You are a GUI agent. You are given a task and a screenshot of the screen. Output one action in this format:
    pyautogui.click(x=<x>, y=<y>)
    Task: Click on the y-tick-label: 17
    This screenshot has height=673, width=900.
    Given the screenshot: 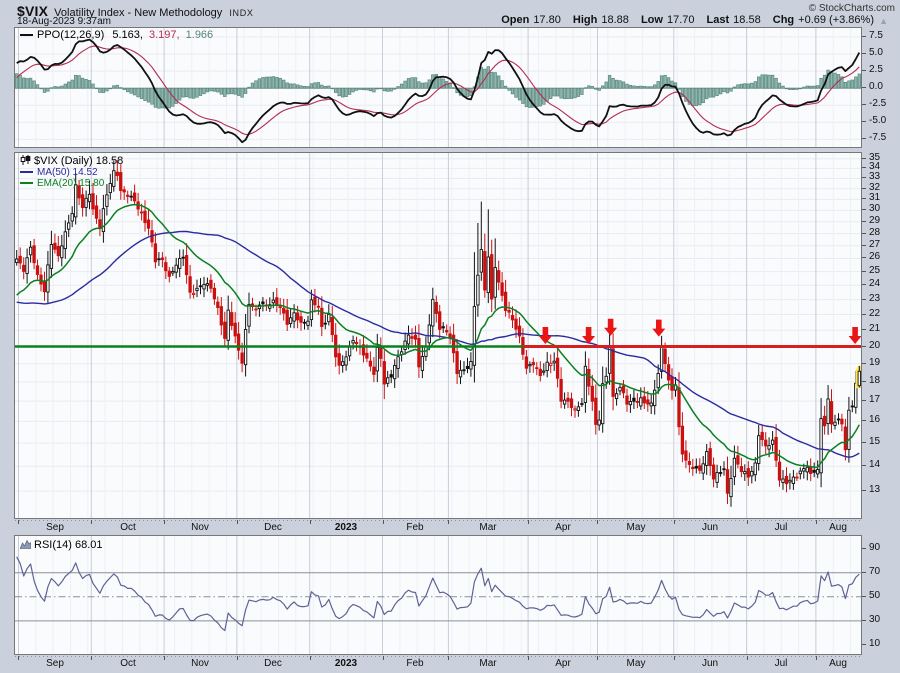 What is the action you would take?
    pyautogui.click(x=875, y=399)
    